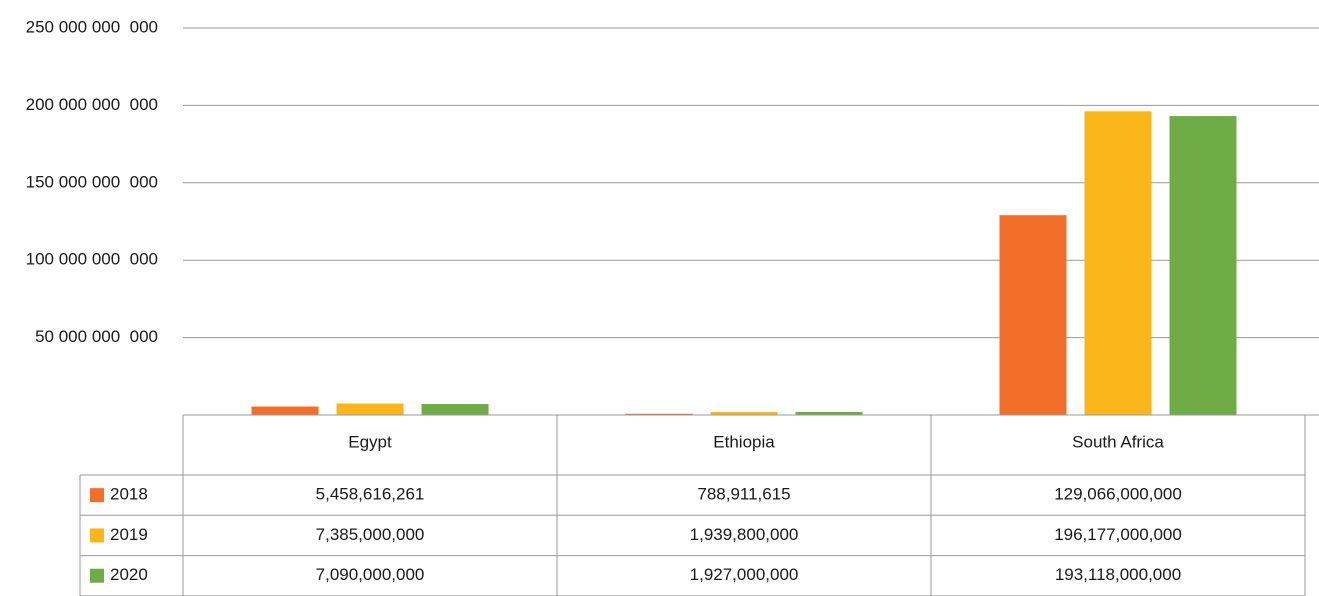  Describe the element at coordinates (129, 534) in the screenshot. I see `legend-label: 2019` at that location.